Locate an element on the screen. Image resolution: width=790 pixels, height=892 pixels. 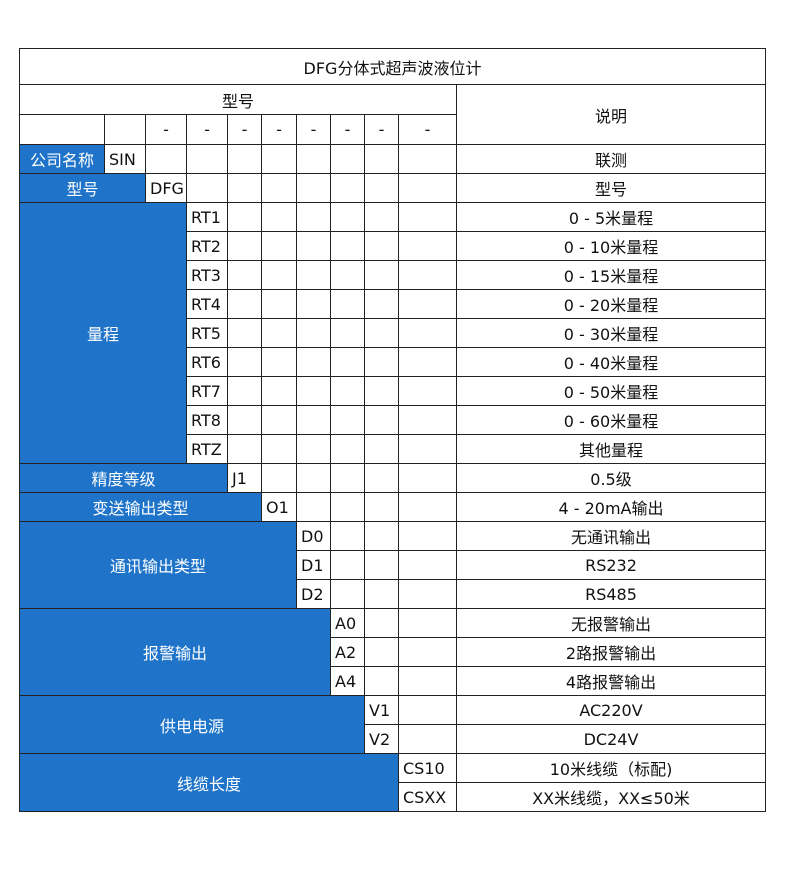
table-row: 公司名称 SIN 联测 is located at coordinates (393, 159).